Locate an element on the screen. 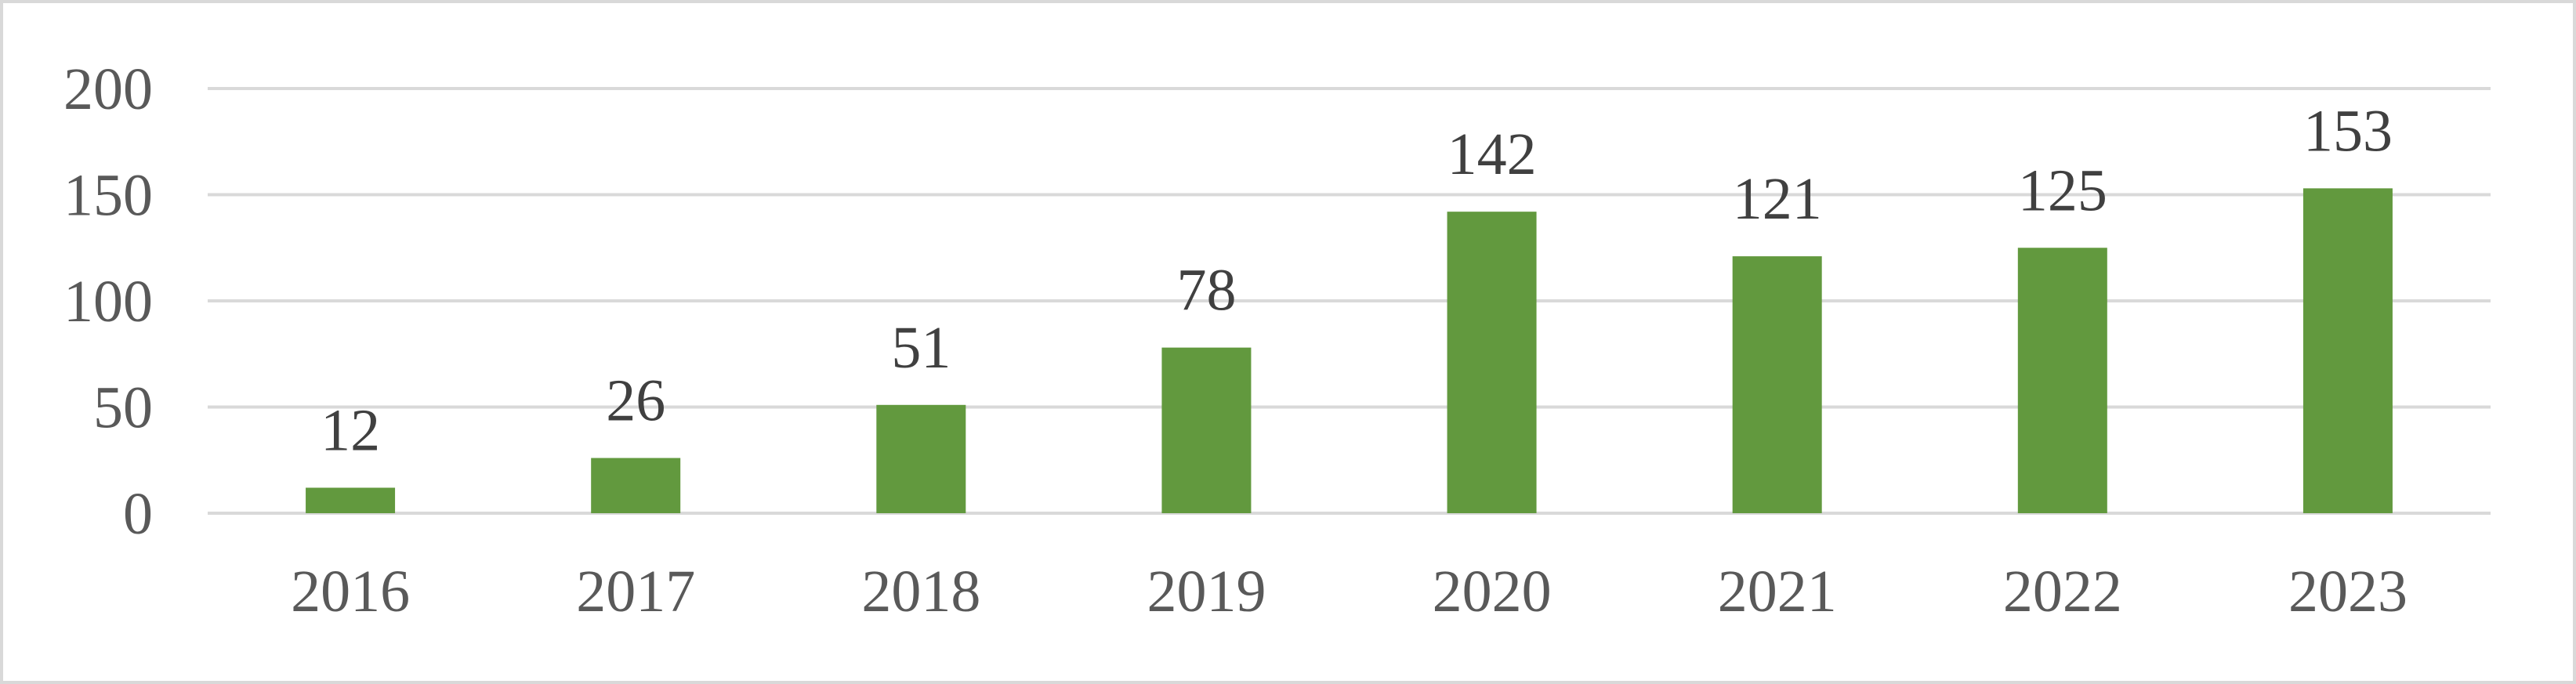 The width and height of the screenshot is (2576, 684). x-axis-ticks: 2016 2017 2018 2019 2020 2021 2022 2023 is located at coordinates (1349, 591).